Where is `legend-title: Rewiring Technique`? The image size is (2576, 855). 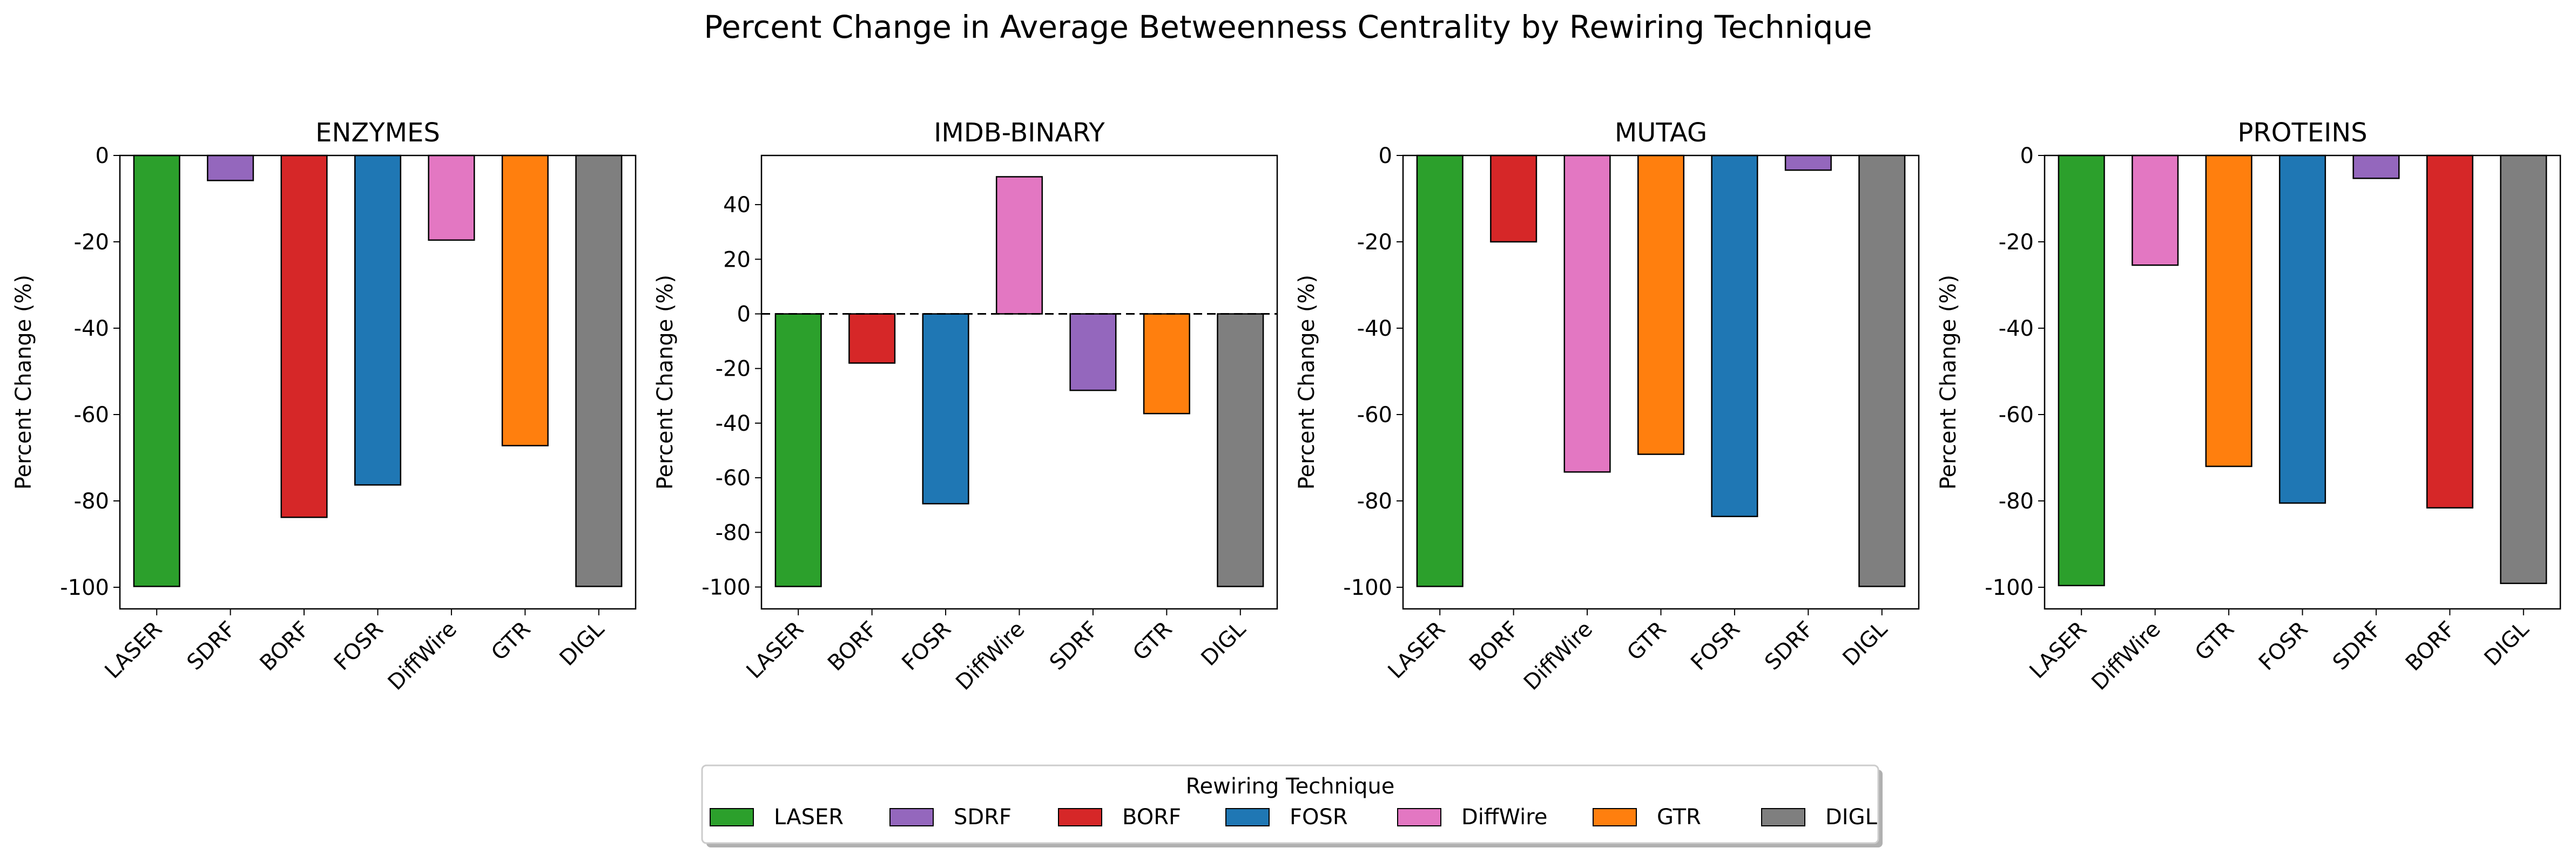 legend-title: Rewiring Technique is located at coordinates (1290, 786).